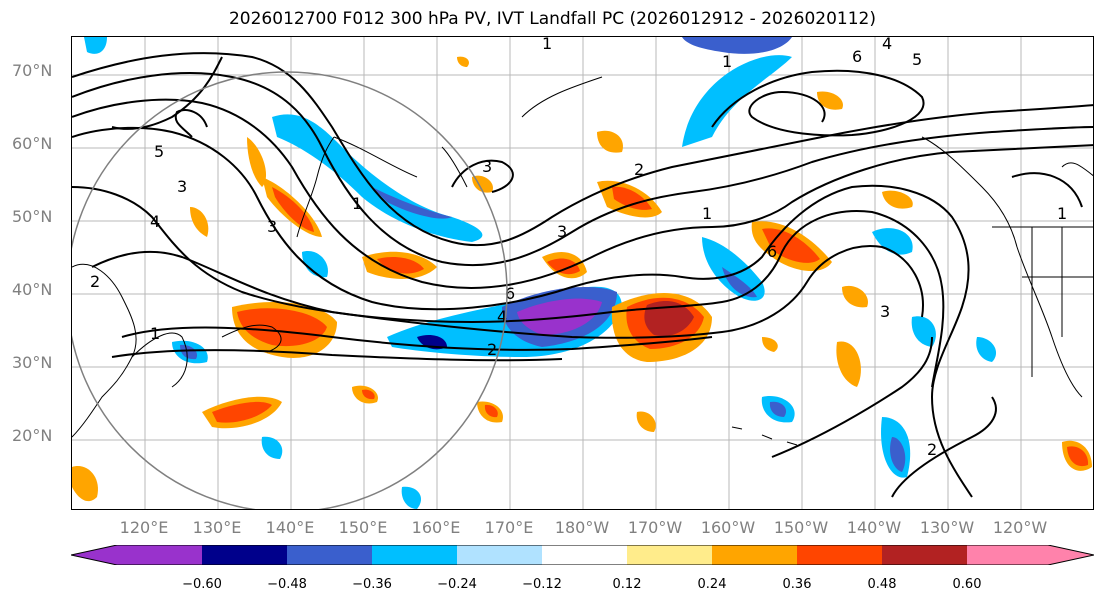 This screenshot has width=1105, height=604. Describe the element at coordinates (290, 527) in the screenshot. I see `lon-label-140e: 140°E` at that location.